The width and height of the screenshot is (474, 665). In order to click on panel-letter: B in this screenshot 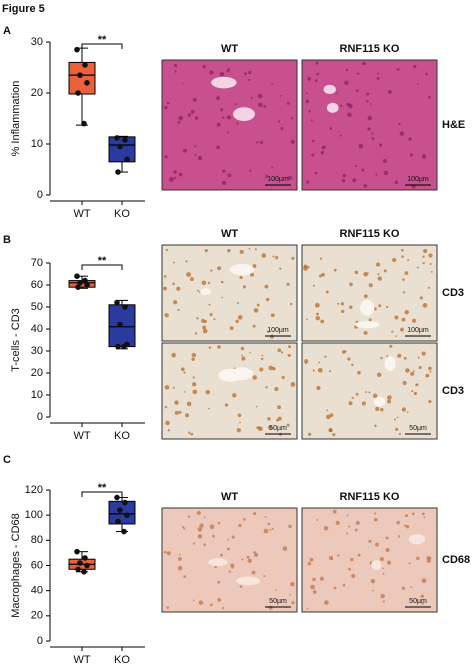, I will do `click(7, 240)`.